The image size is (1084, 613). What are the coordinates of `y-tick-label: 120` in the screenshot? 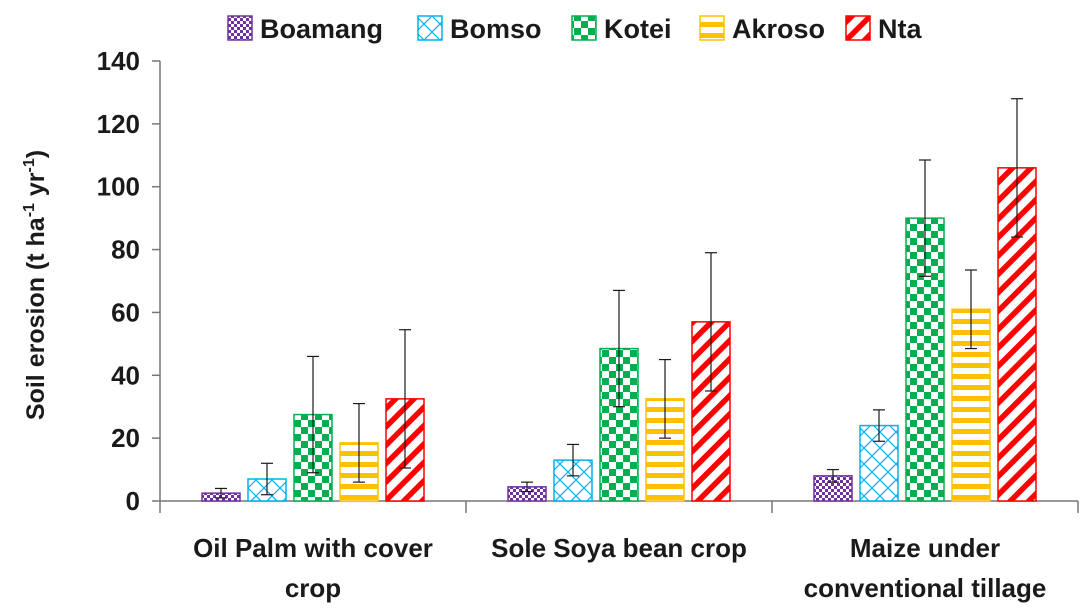 It's located at (118, 124).